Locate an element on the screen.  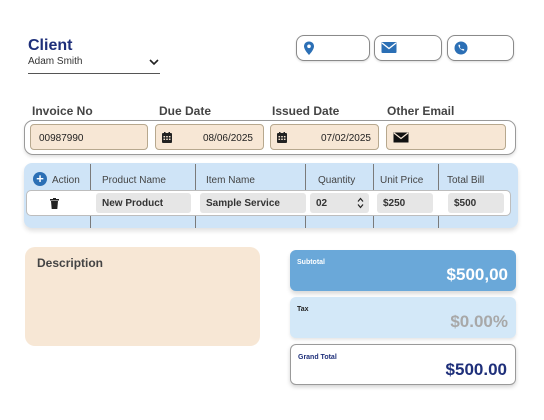
header-product-name: Product Name is located at coordinates (134, 180).